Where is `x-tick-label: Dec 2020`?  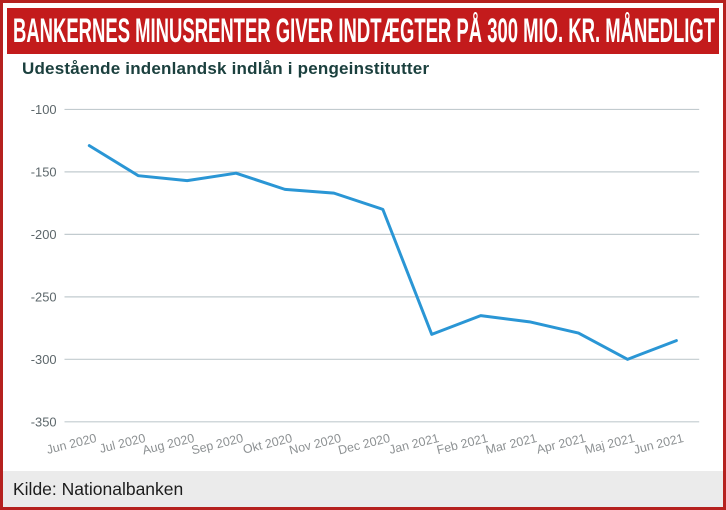 x-tick-label: Dec 2020 is located at coordinates (364, 444).